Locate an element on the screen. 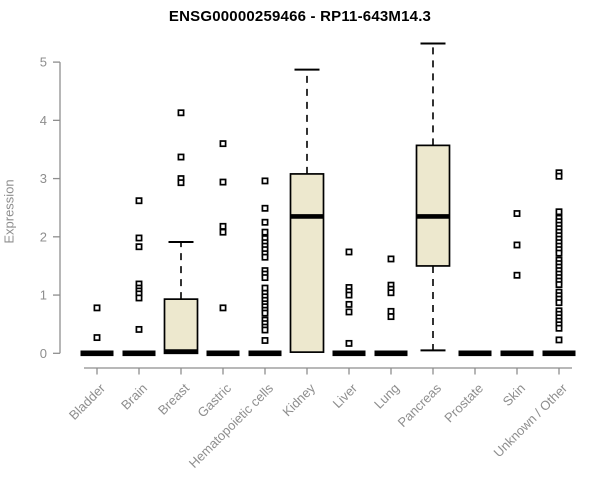  x-category-label: Skin is located at coordinates (514, 395).